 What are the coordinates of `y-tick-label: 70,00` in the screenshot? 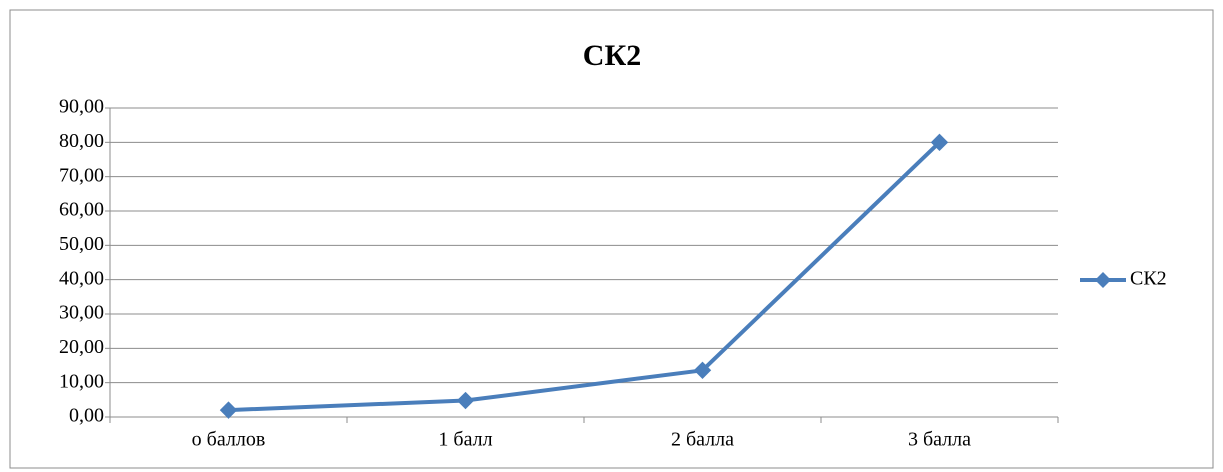 It's located at (81, 175).